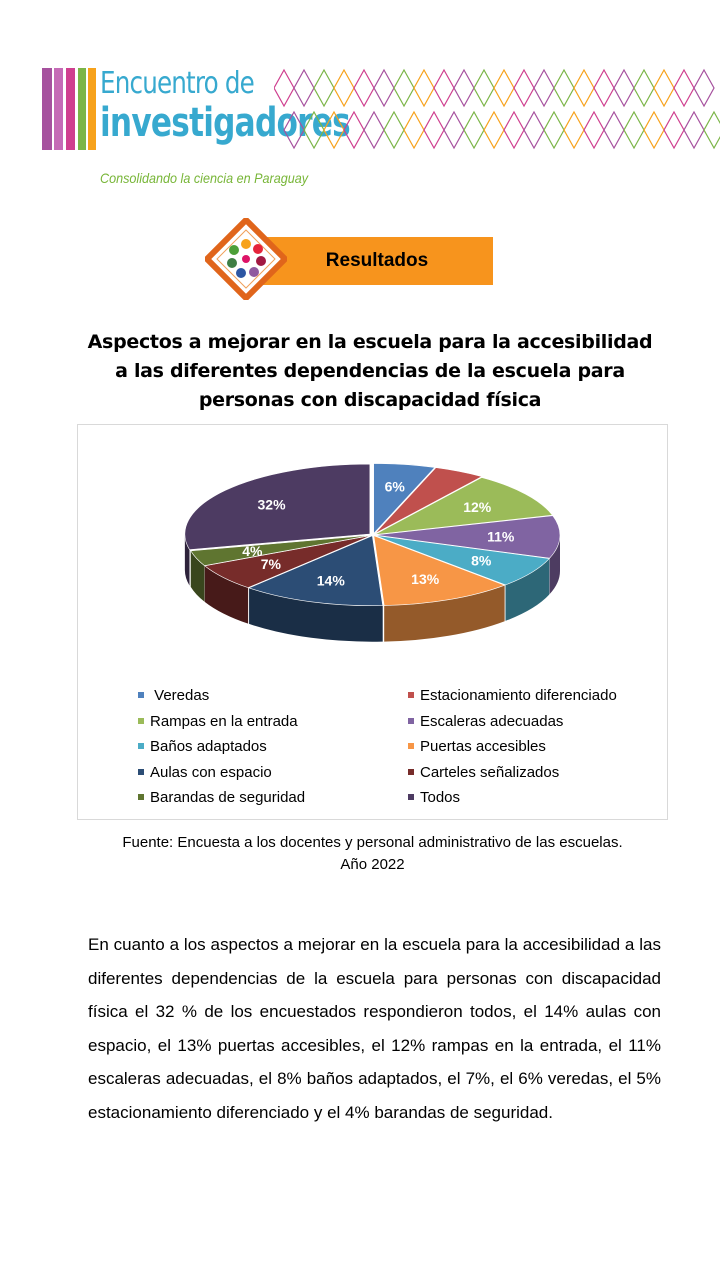  What do you see at coordinates (481, 561) in the screenshot?
I see `data-label: 8%` at bounding box center [481, 561].